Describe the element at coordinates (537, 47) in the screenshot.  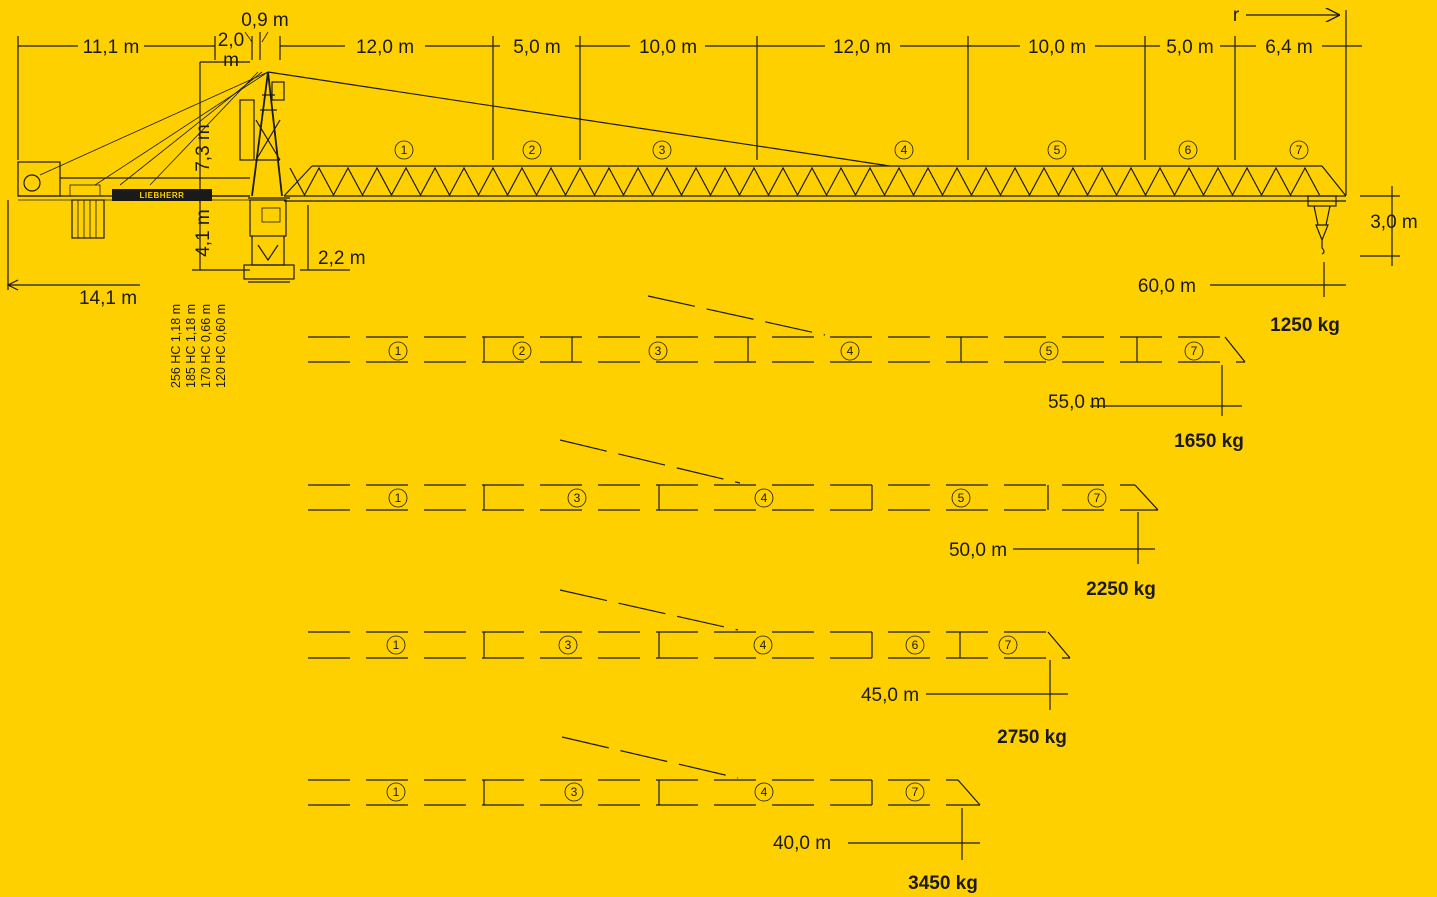
I see `jib-segment-2-length: 5,0 m` at that location.